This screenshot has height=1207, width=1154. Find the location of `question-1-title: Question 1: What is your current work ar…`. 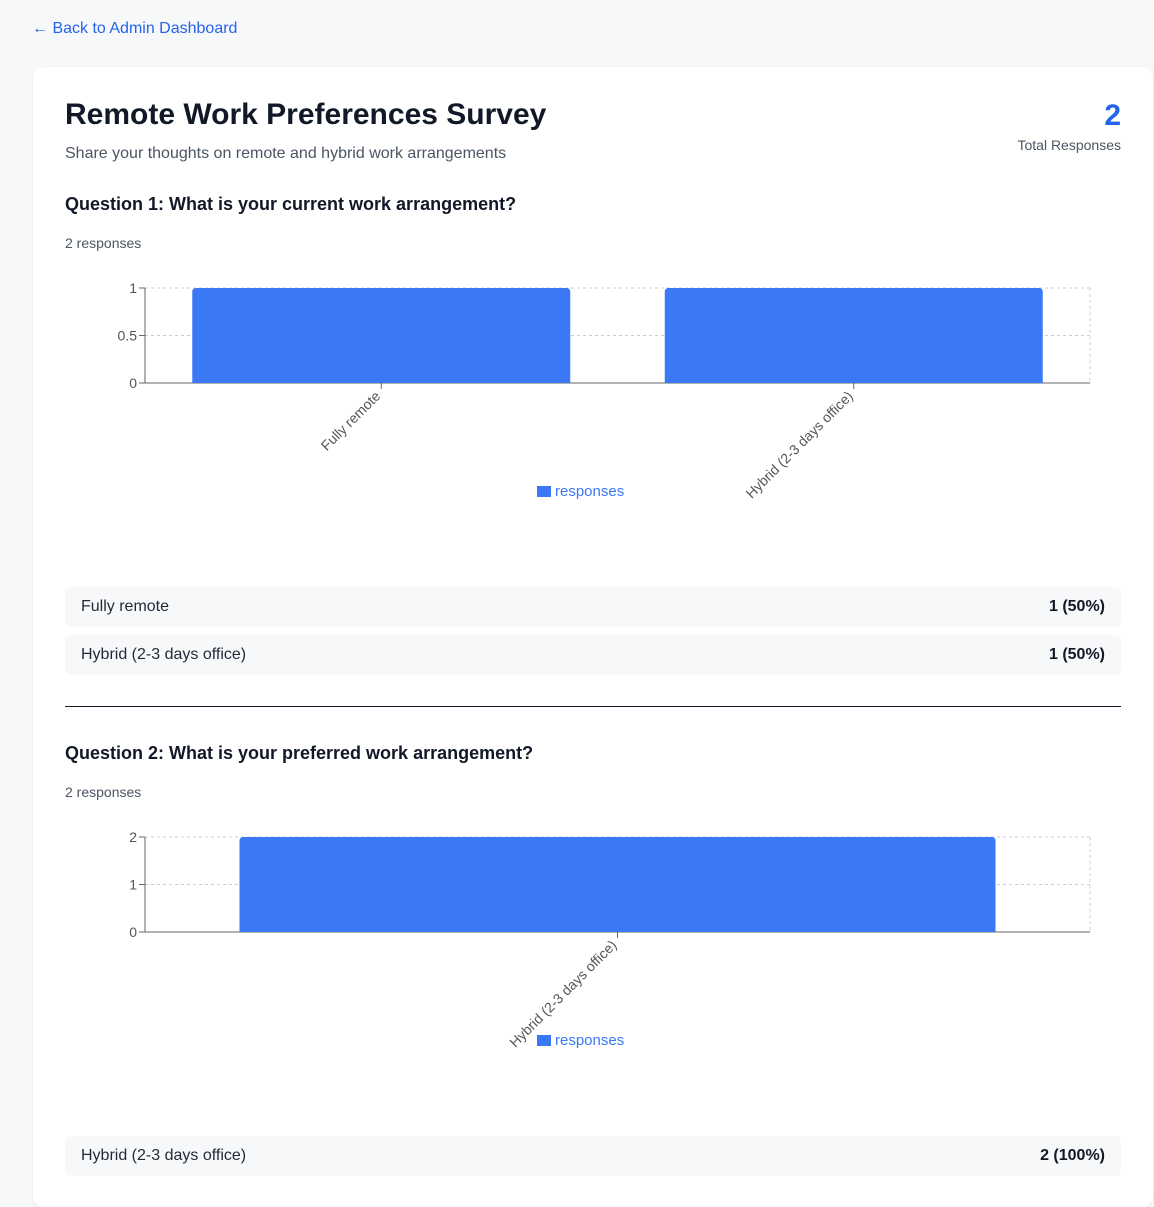

question-1-title: Question 1: What is your current work ar… is located at coordinates (291, 204).